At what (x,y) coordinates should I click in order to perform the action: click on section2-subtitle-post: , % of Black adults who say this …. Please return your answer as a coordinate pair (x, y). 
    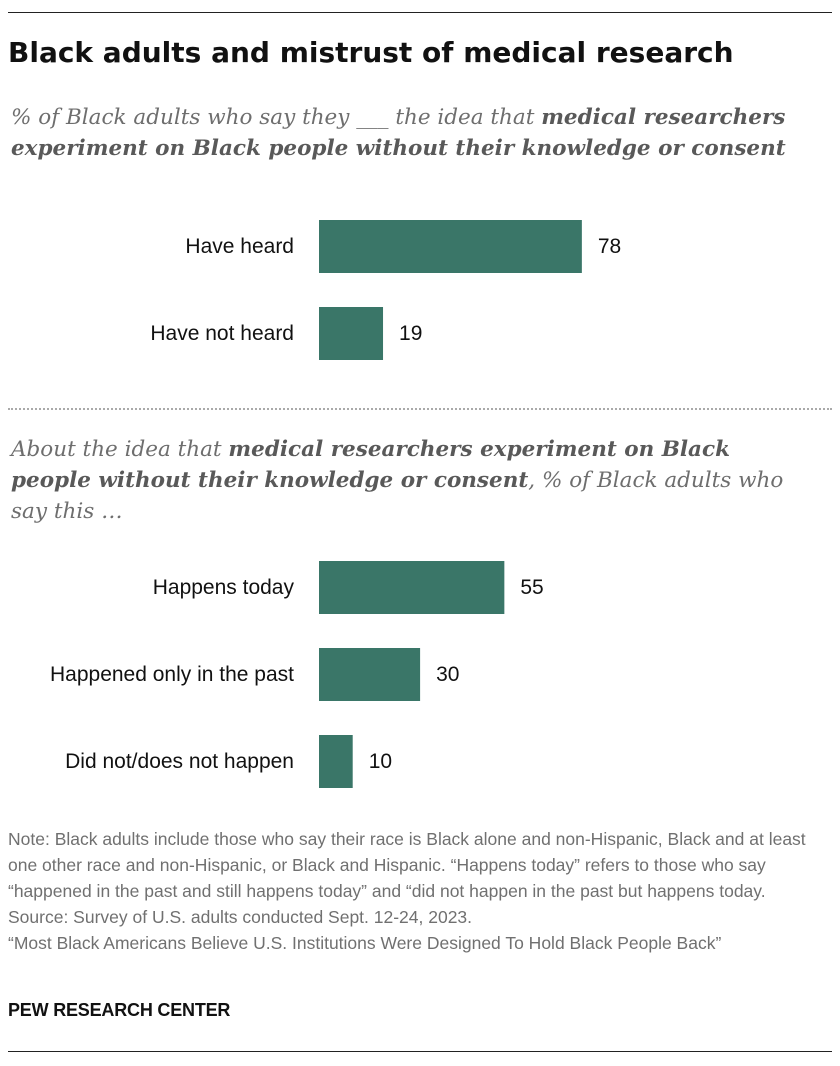
    Looking at the image, I should click on (397, 496).